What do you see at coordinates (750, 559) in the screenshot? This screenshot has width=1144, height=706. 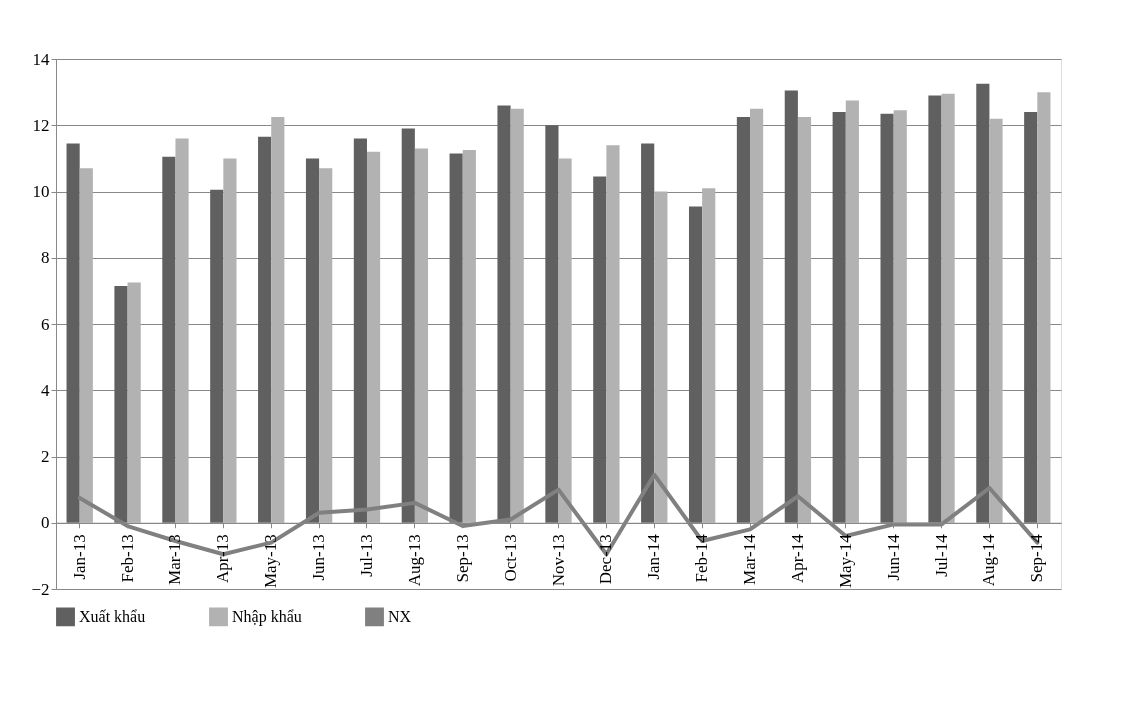 I see `x-tick-label: Mar-14` at bounding box center [750, 559].